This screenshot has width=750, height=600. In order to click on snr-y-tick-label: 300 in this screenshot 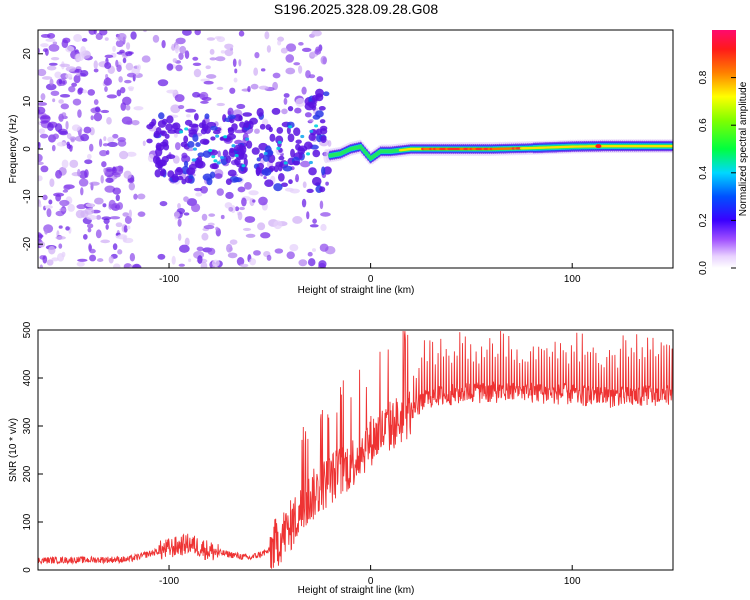, I will do `click(27, 425)`.